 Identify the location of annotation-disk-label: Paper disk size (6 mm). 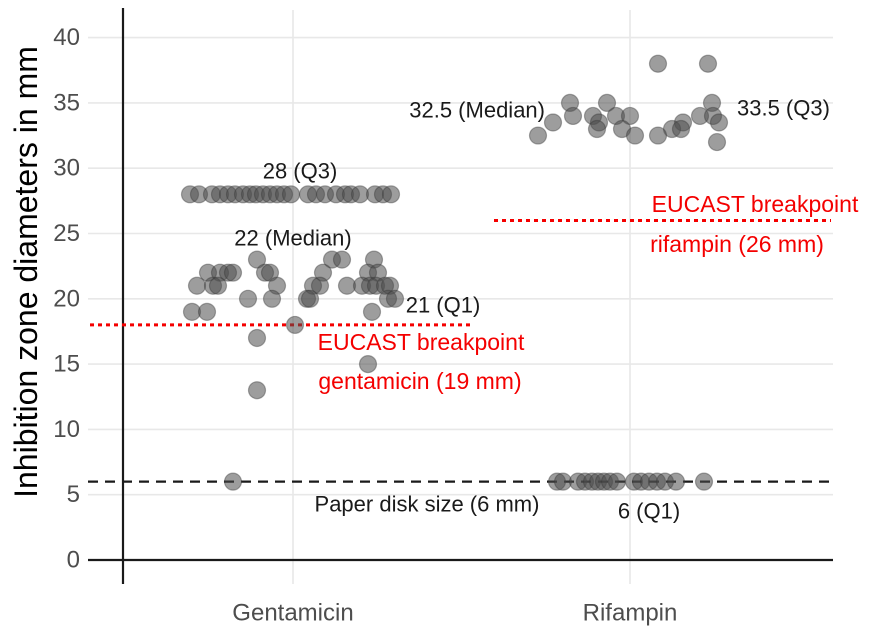
(427, 504).